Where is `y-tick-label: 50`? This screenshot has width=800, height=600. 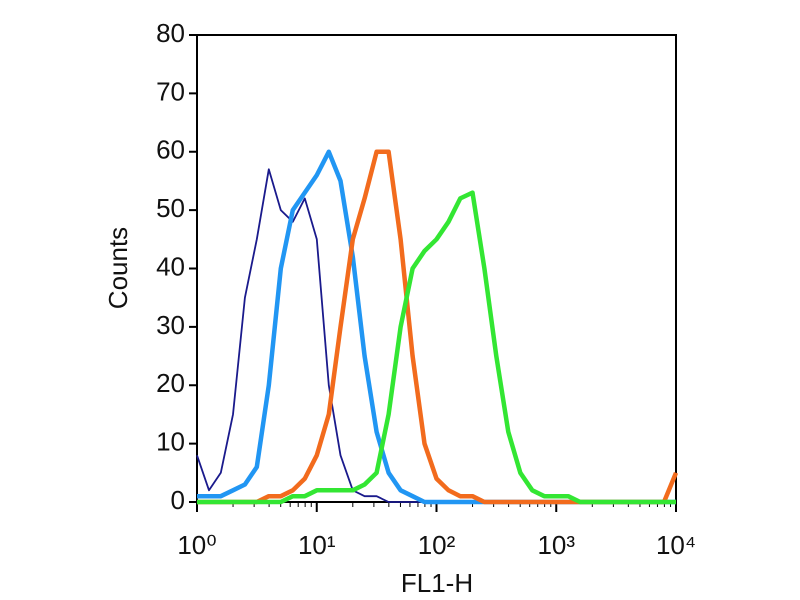
y-tick-label: 50 is located at coordinates (170, 208).